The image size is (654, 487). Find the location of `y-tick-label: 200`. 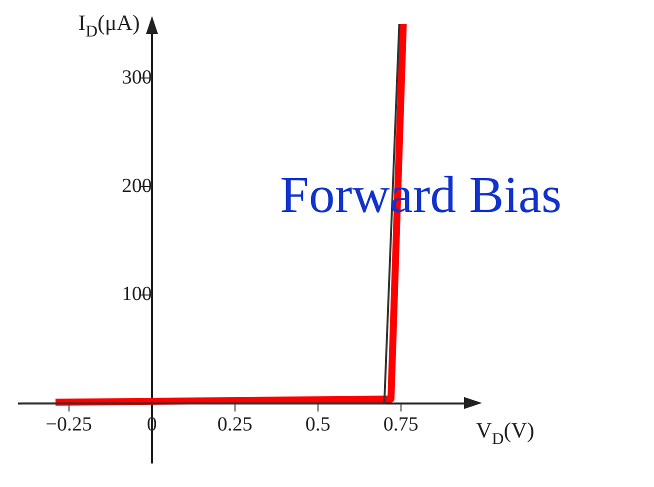

y-tick-label: 200 is located at coordinates (137, 185).